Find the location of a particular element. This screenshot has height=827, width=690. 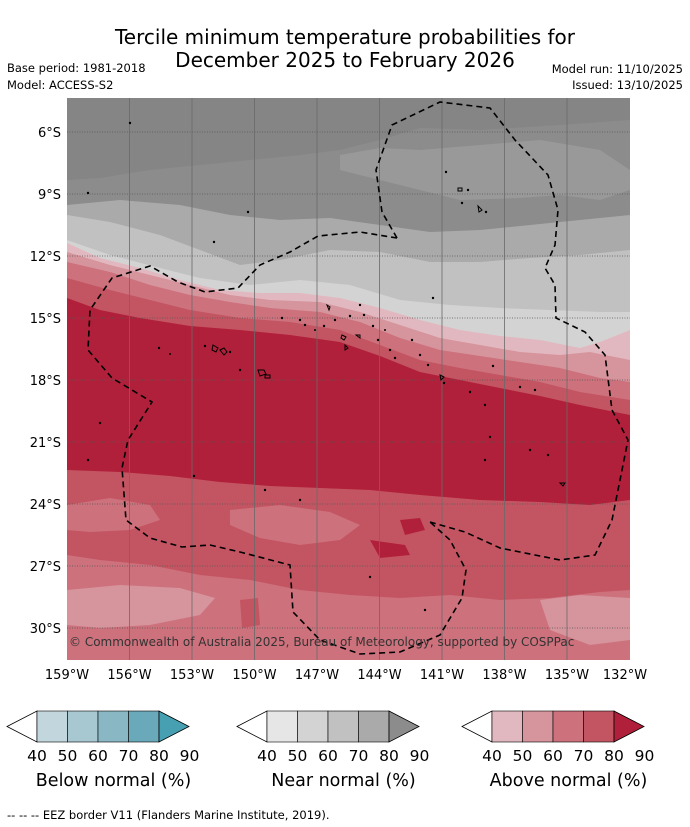

lat-label: 18°S is located at coordinates (45, 381).